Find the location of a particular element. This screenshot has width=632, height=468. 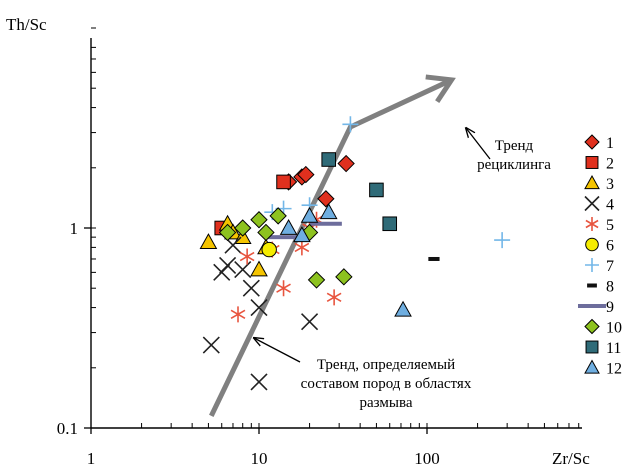

legend-entry: 4 is located at coordinates (599, 204).